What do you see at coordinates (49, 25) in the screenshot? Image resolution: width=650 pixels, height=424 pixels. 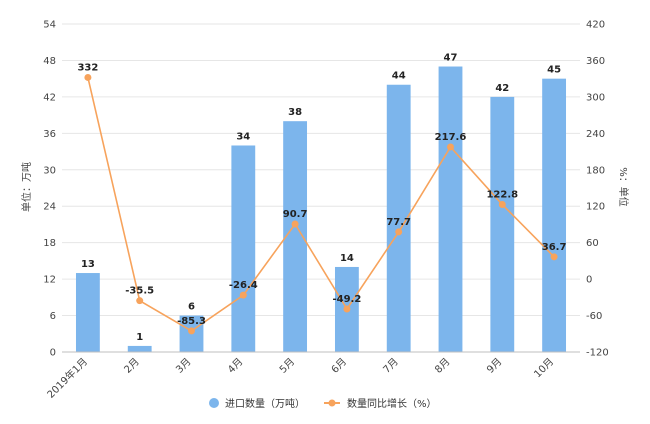 I see `left-tick-label: 54` at bounding box center [49, 25].